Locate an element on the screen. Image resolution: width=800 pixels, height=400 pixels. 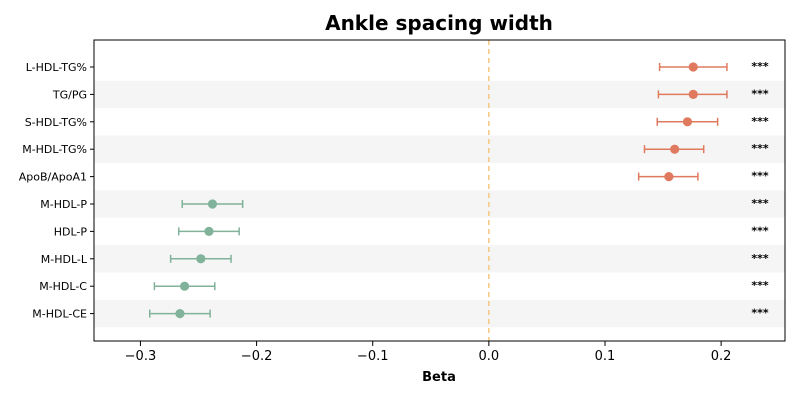
y-tick-label: M-HDL-TG% is located at coordinates (54, 149).